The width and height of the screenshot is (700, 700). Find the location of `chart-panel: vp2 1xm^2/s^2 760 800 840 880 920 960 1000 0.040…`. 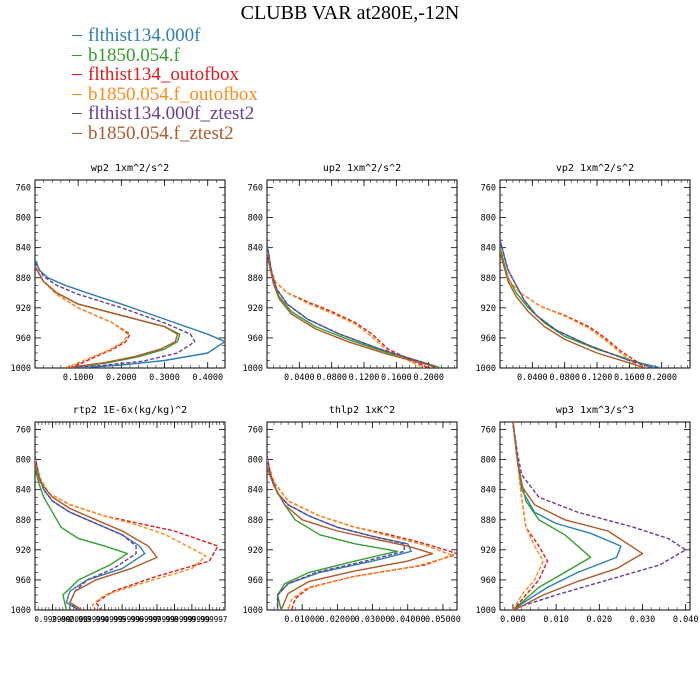

chart-panel: vp2 1xm^2/s^2 760 800 840 880 920 960 1000 0.040… is located at coordinates (583, 273).